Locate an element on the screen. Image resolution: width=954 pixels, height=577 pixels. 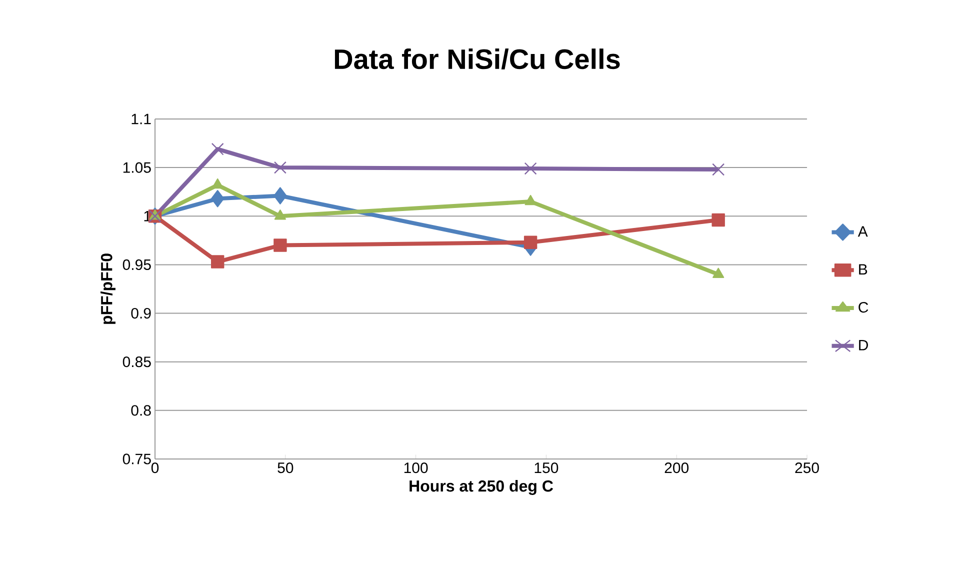
legend-label: C is located at coordinates (863, 307).